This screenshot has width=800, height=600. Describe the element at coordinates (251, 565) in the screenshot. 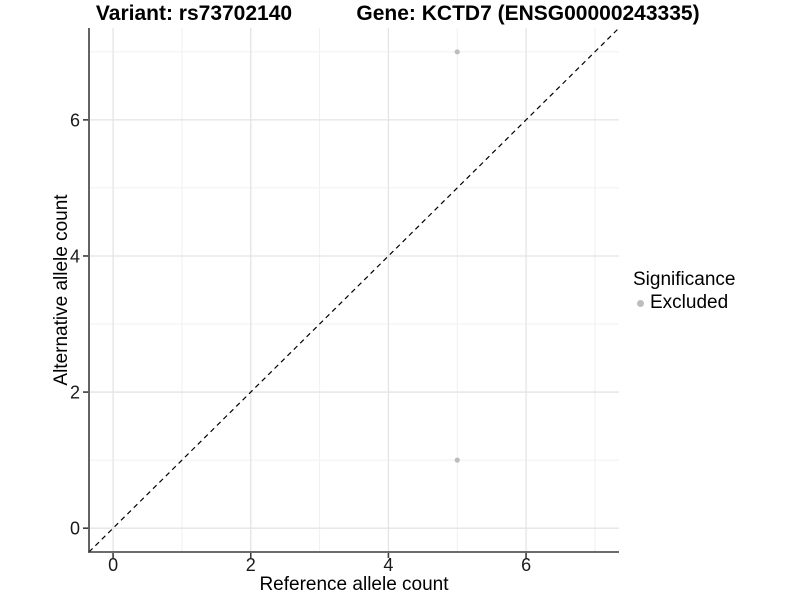

I see `x-tick-label: 2` at that location.